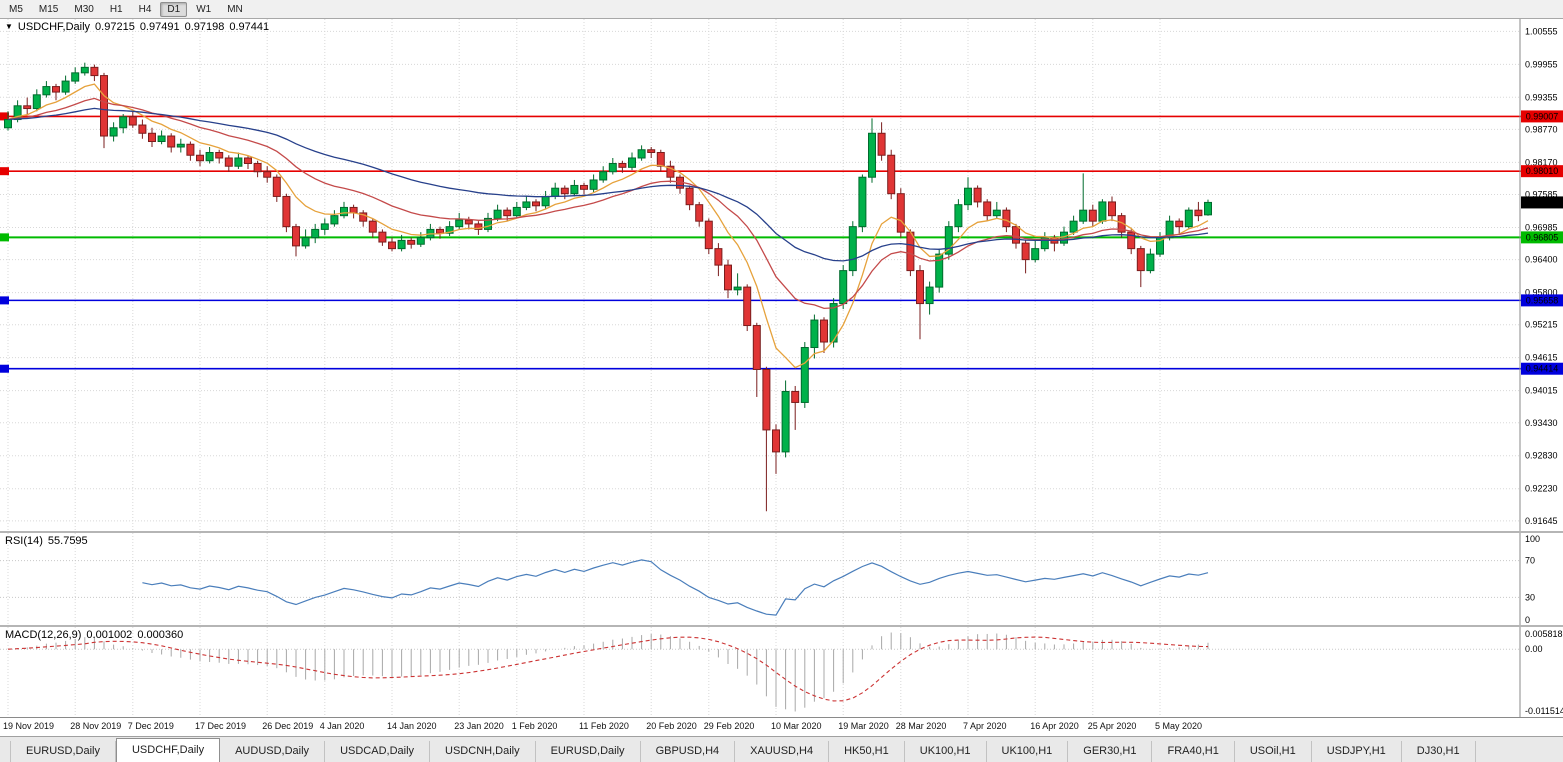 This screenshot has width=1563, height=762. What do you see at coordinates (1357, 751) in the screenshot?
I see `chart-tab-usdjpy-h1: USDJPY,H1` at bounding box center [1357, 751].